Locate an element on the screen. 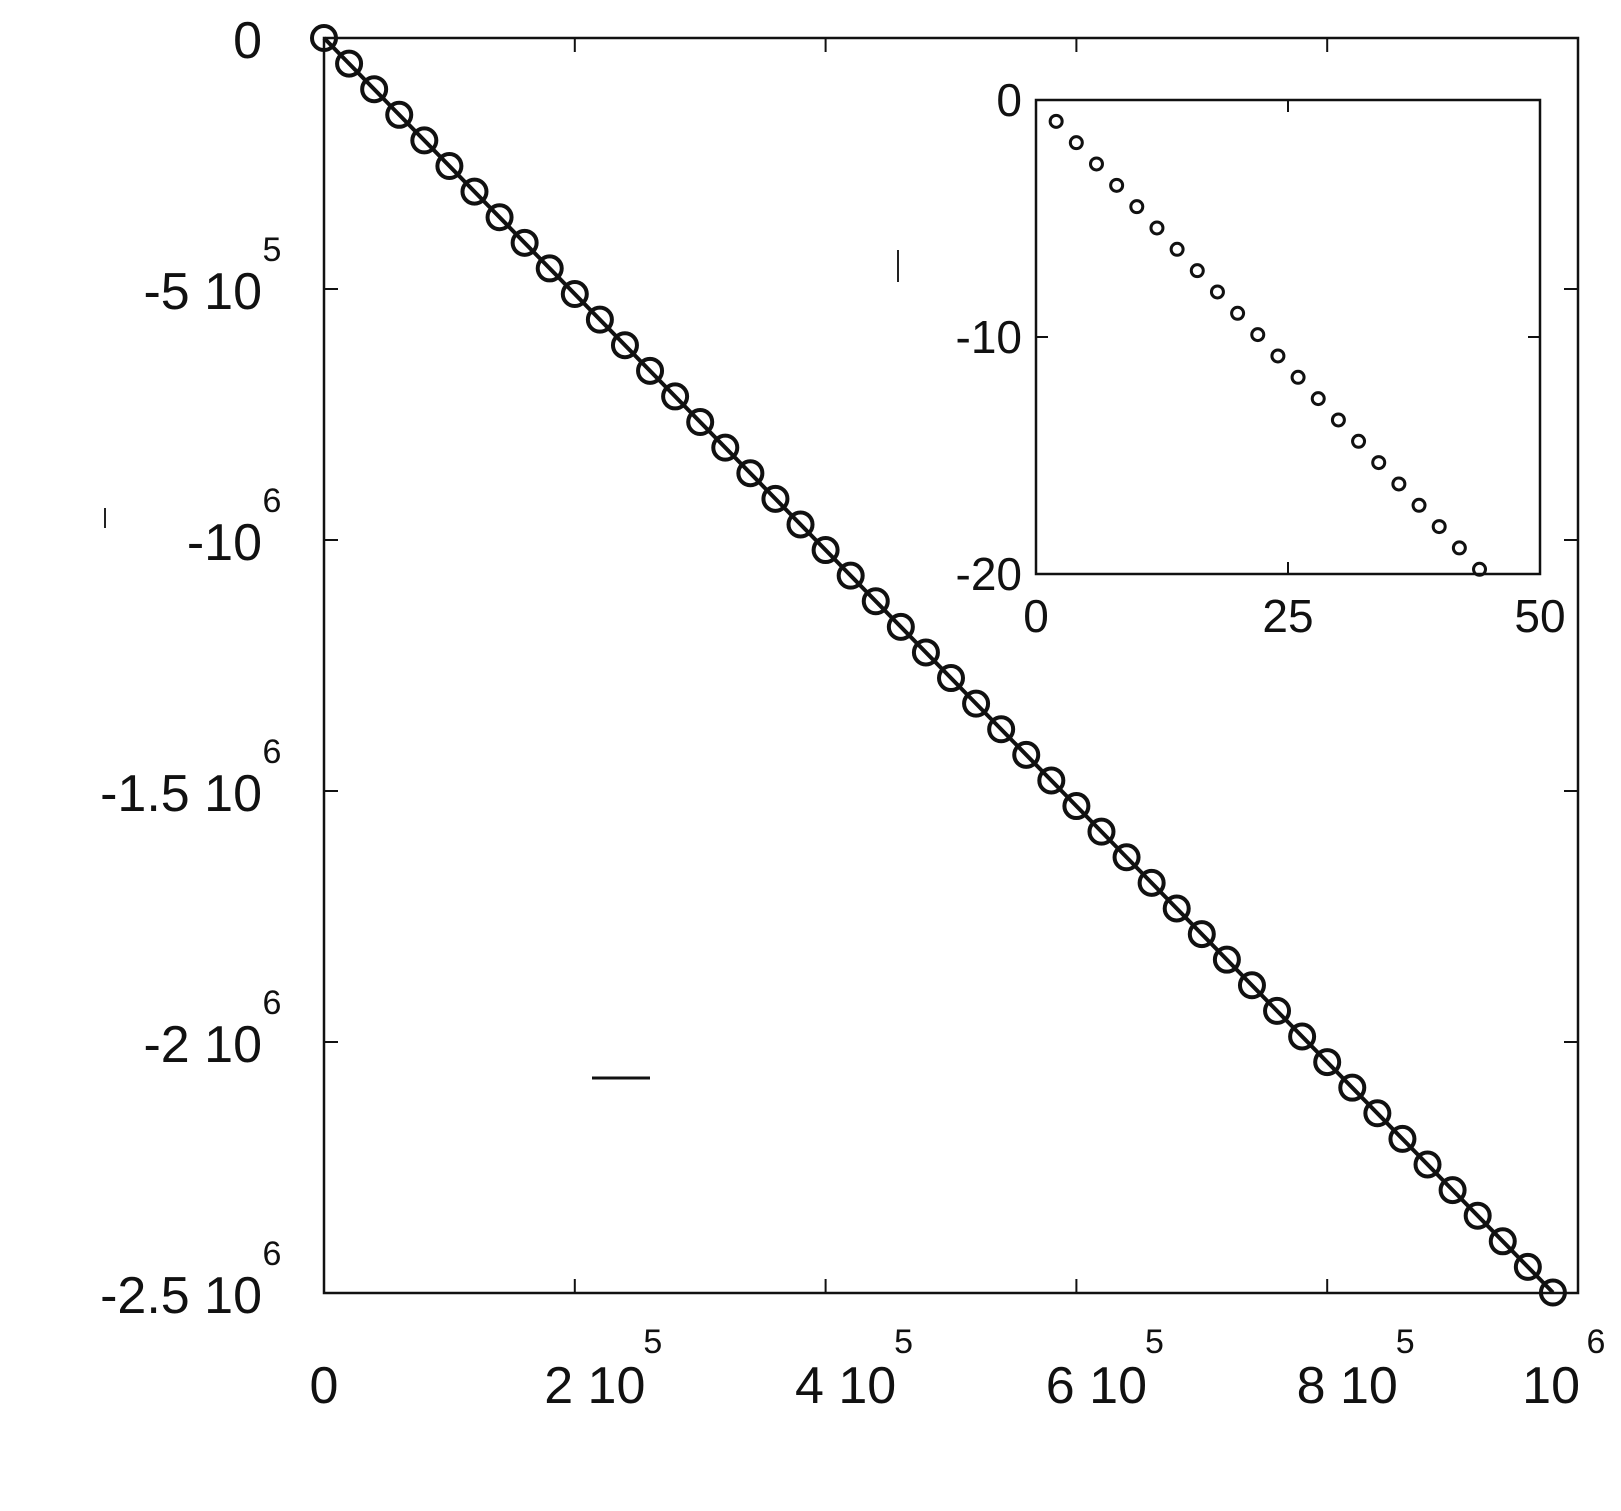 The image size is (1621, 1511). main-y-tick-label: -5 10 is located at coordinates (202, 292).